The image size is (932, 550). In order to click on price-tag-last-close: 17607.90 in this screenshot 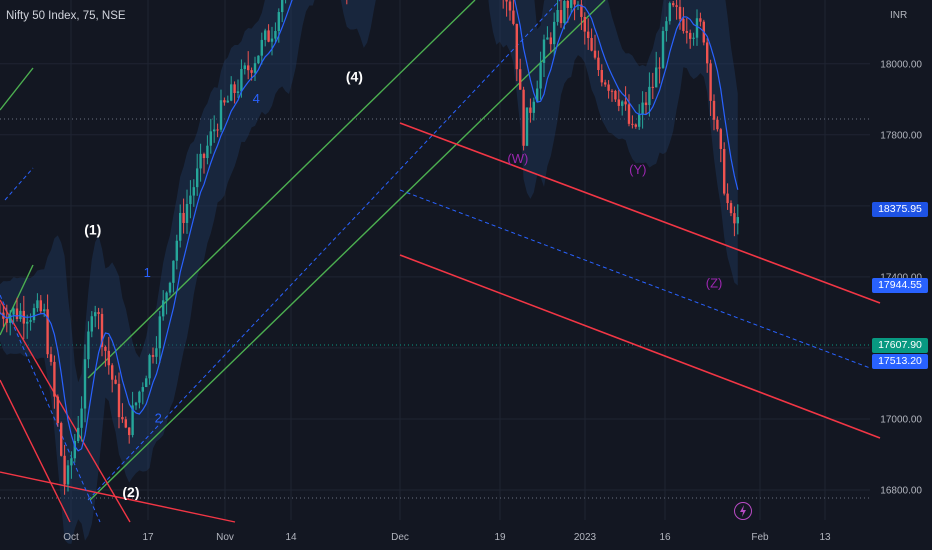, I will do `click(900, 345)`.